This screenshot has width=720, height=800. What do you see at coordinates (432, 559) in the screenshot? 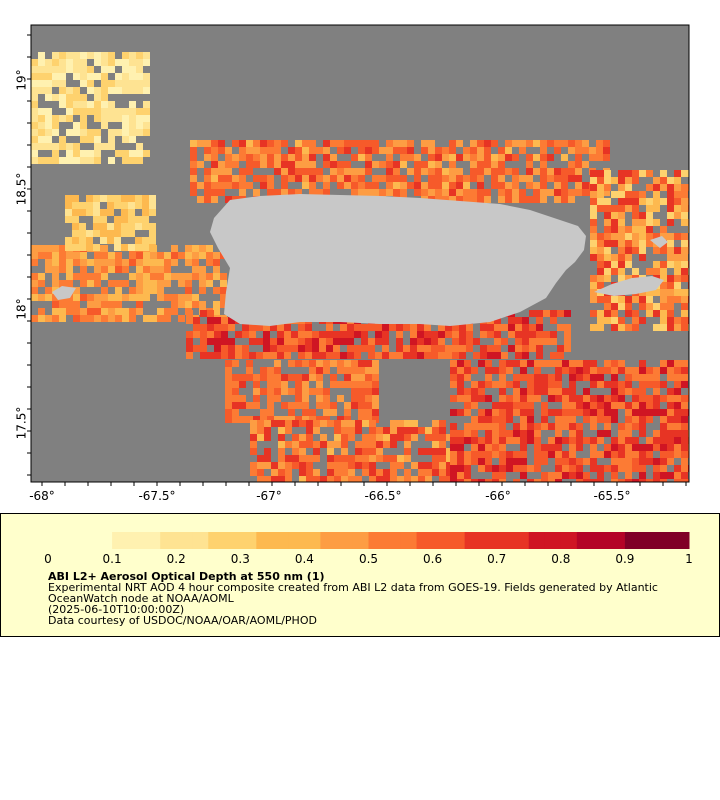
I see `colorbar-tick-label: 0.6` at bounding box center [432, 559].